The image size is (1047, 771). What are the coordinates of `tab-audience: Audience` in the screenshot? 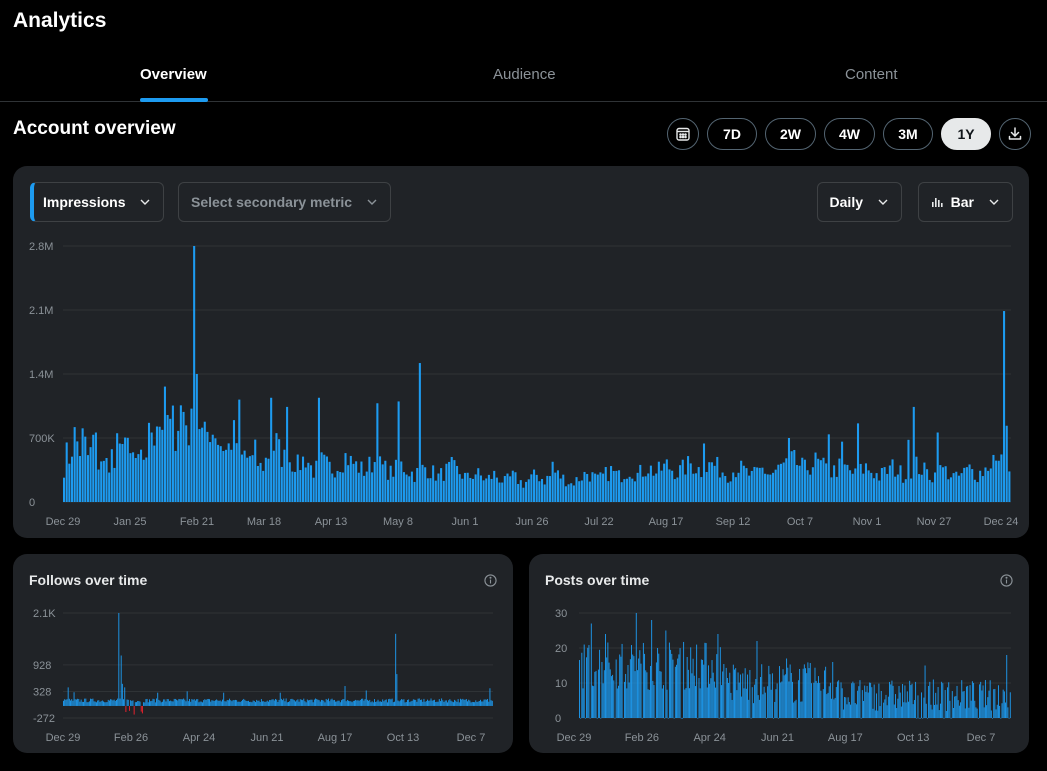 It's located at (524, 74).